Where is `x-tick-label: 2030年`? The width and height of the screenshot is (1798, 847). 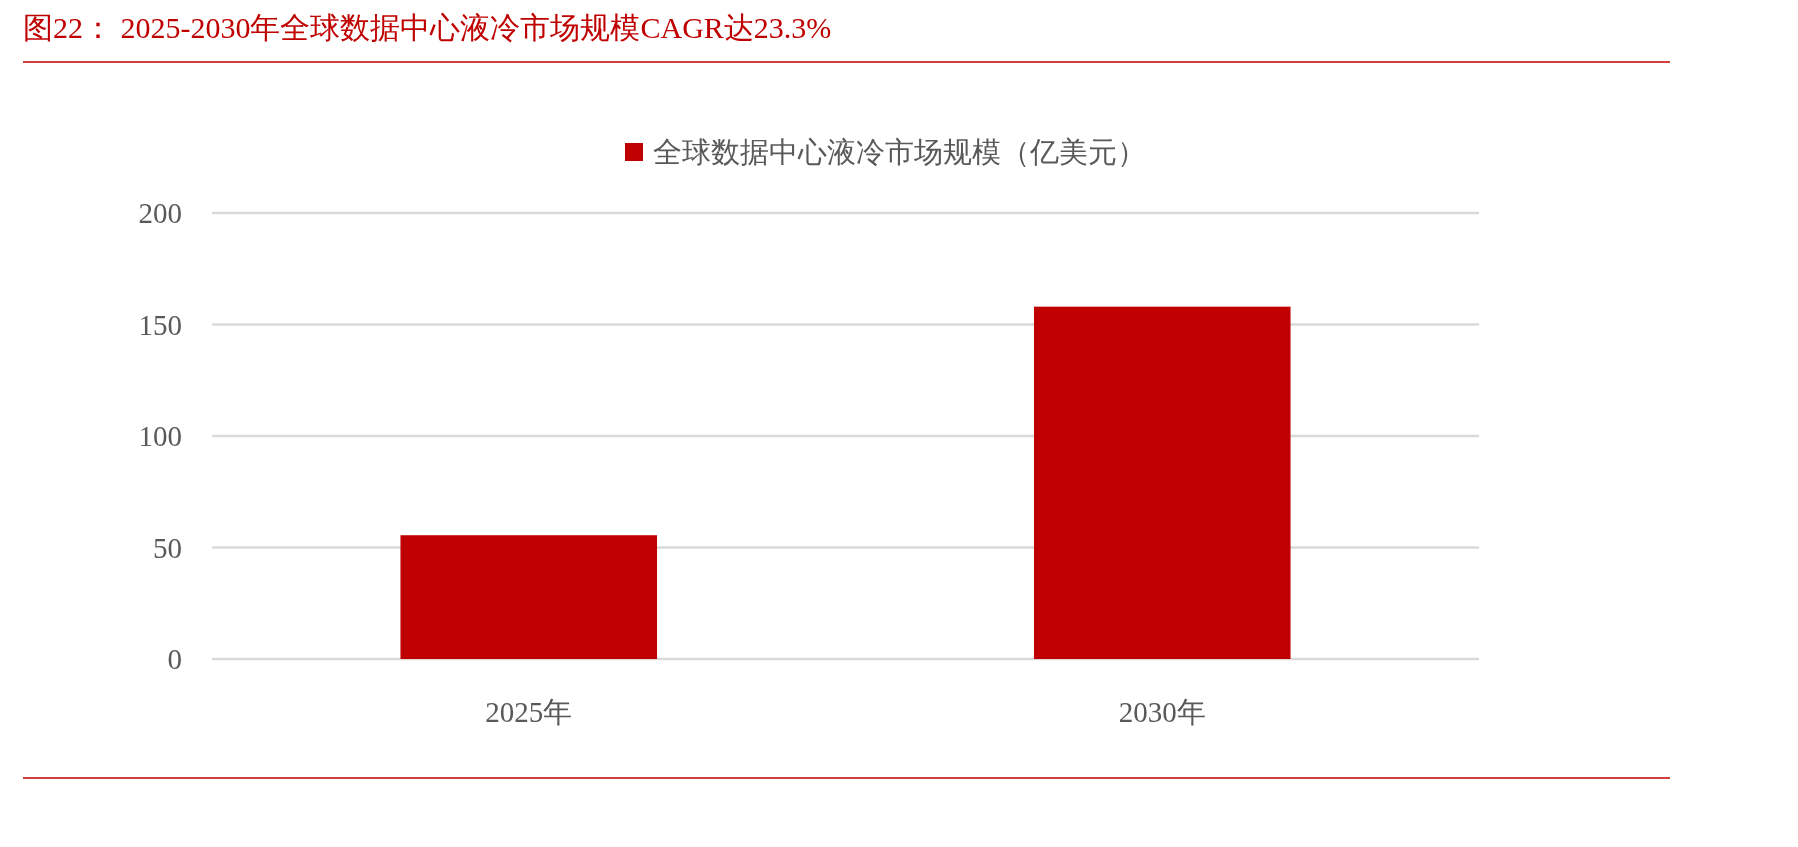
x-tick-label: 2030年 is located at coordinates (1162, 712).